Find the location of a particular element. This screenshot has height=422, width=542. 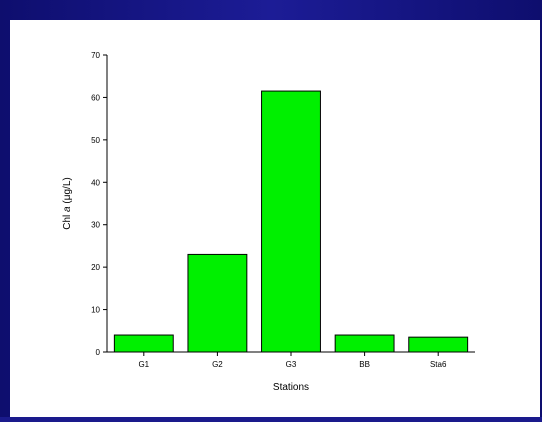

y-tick-label: 60 is located at coordinates (95, 97).